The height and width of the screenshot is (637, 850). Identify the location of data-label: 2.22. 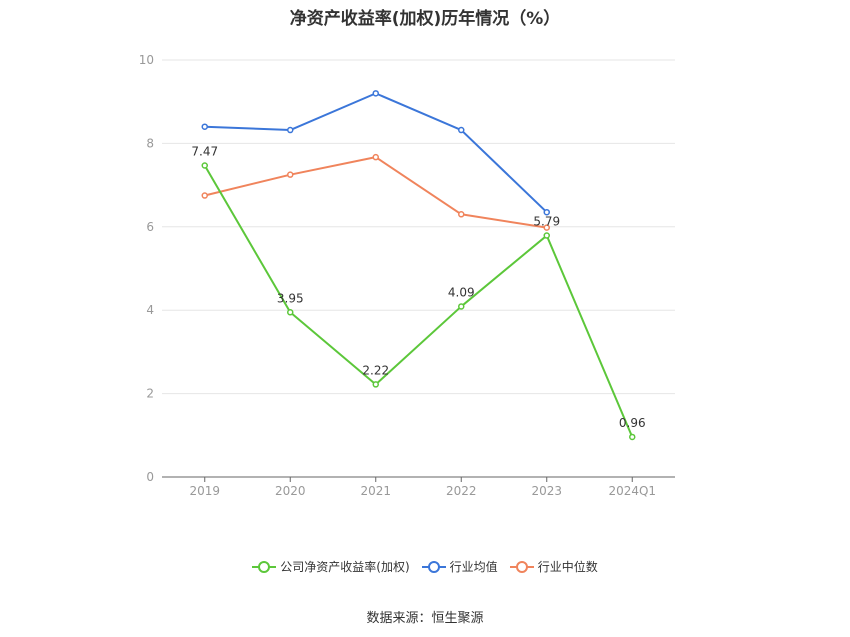
(375, 370).